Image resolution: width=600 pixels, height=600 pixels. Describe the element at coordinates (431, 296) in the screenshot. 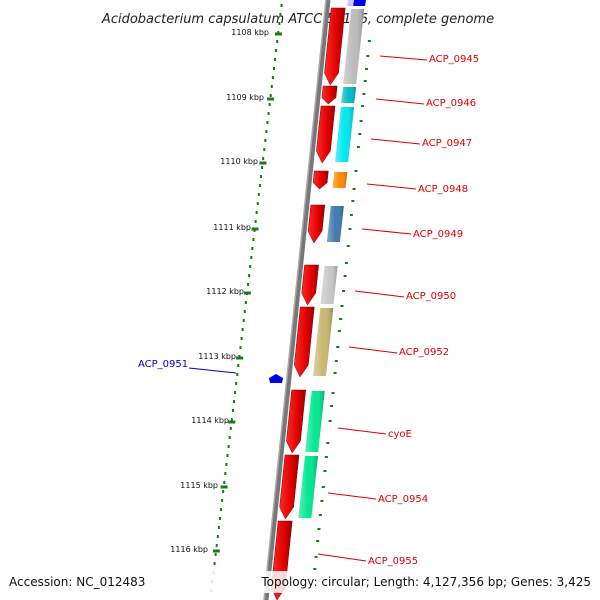

I see `gene-label-ACP_0950: ACP_0950` at that location.